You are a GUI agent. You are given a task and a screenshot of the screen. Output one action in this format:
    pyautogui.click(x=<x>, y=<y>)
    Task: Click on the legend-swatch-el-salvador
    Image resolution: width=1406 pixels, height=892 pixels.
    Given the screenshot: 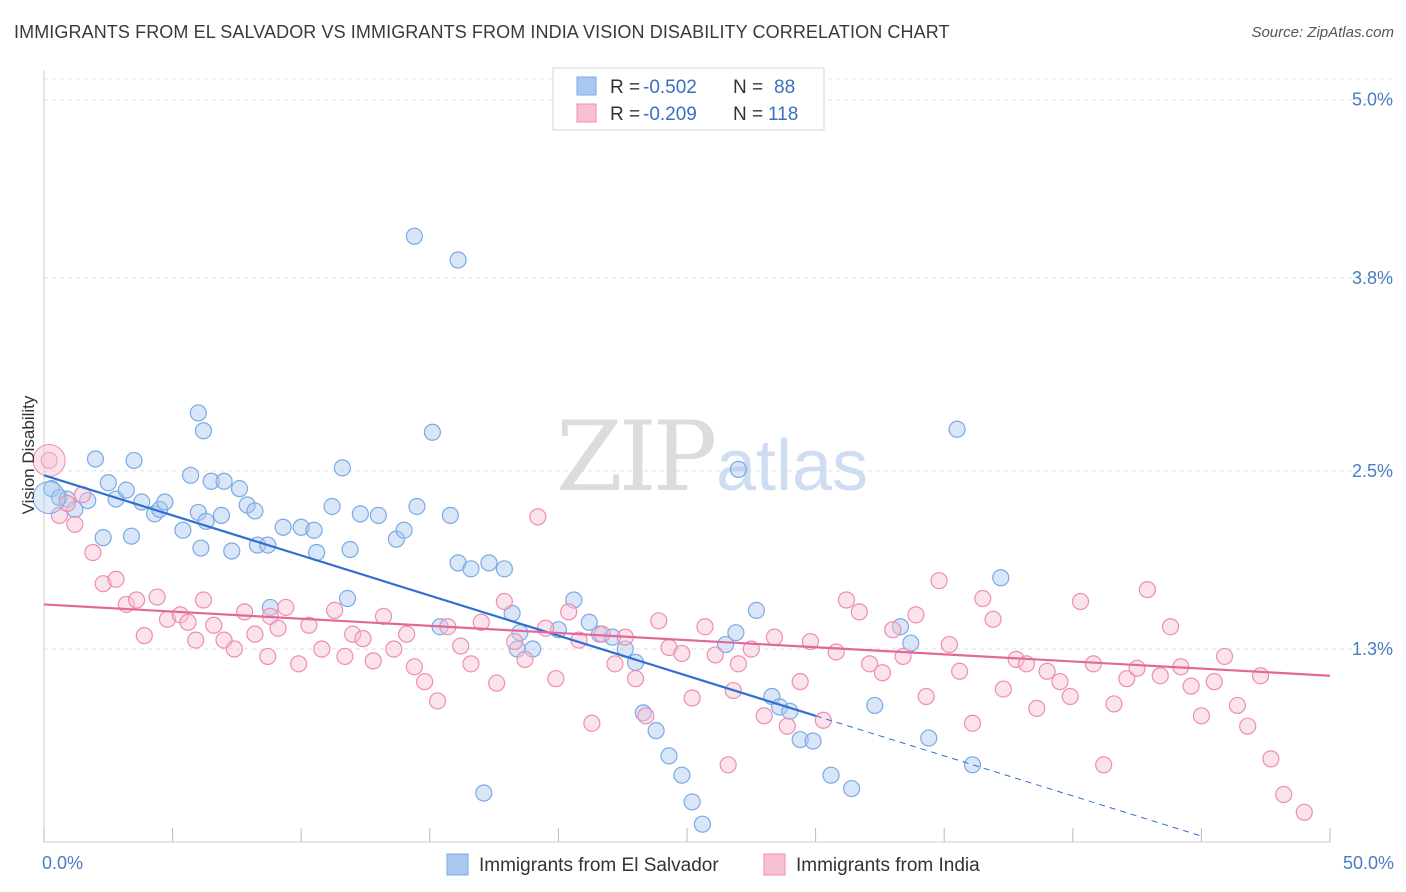 What is the action you would take?
    pyautogui.click(x=586, y=86)
    